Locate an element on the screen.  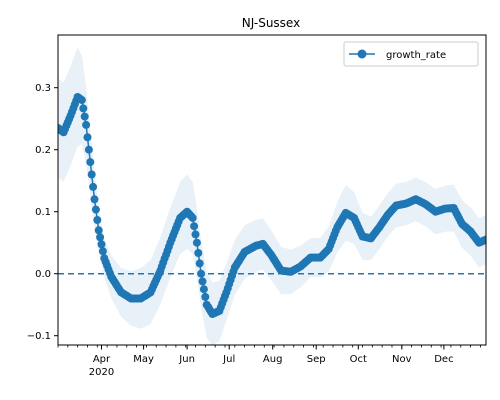
legend: growth_rate is located at coordinates (411, 54).